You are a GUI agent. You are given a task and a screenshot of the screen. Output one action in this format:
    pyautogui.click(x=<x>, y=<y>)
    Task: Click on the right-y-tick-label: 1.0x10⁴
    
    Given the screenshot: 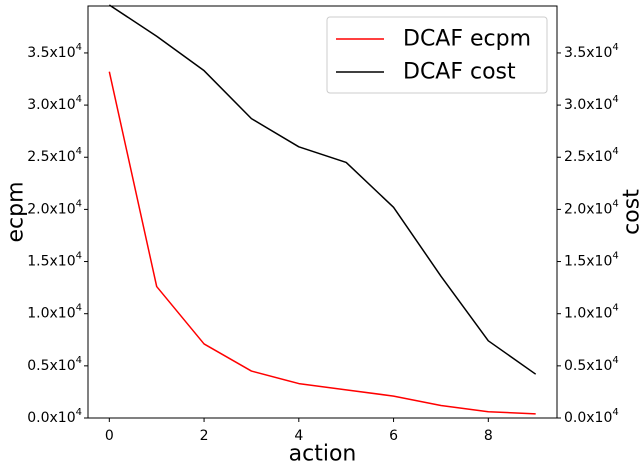 What is the action you would take?
    pyautogui.click(x=591, y=312)
    